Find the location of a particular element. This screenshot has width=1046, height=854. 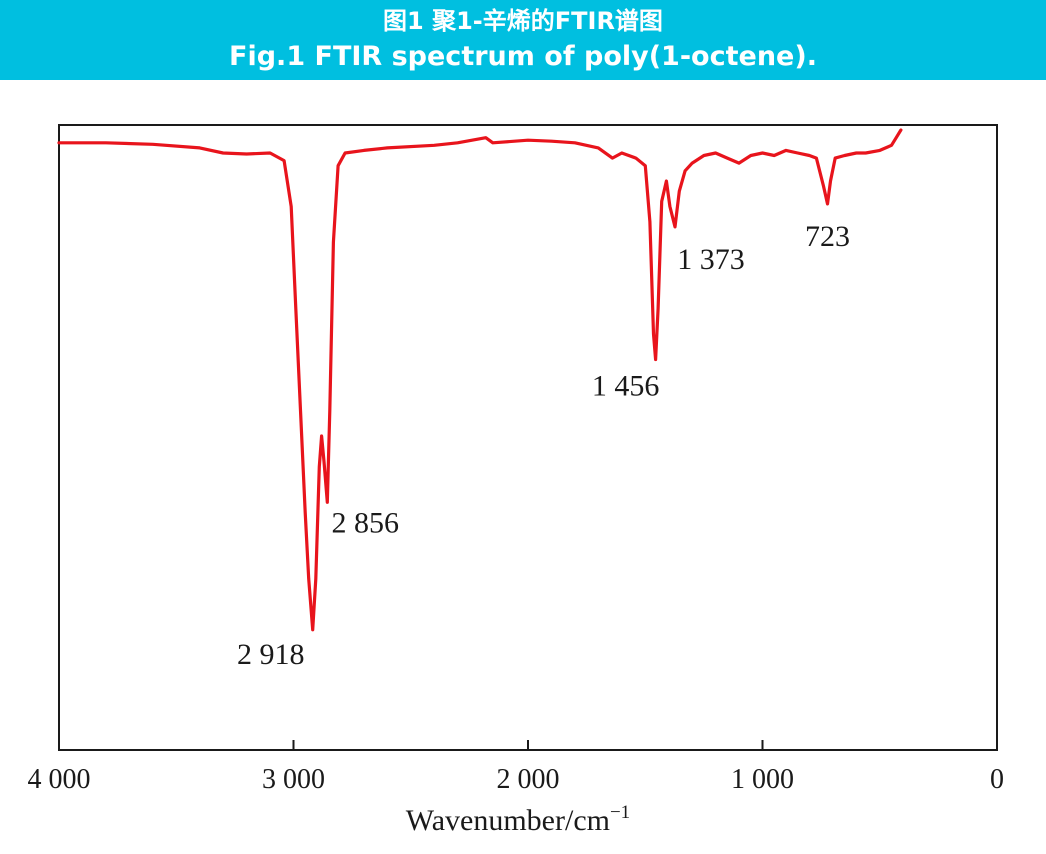

x-axis-title: Wavenumber/cm−1 is located at coordinates (518, 819).